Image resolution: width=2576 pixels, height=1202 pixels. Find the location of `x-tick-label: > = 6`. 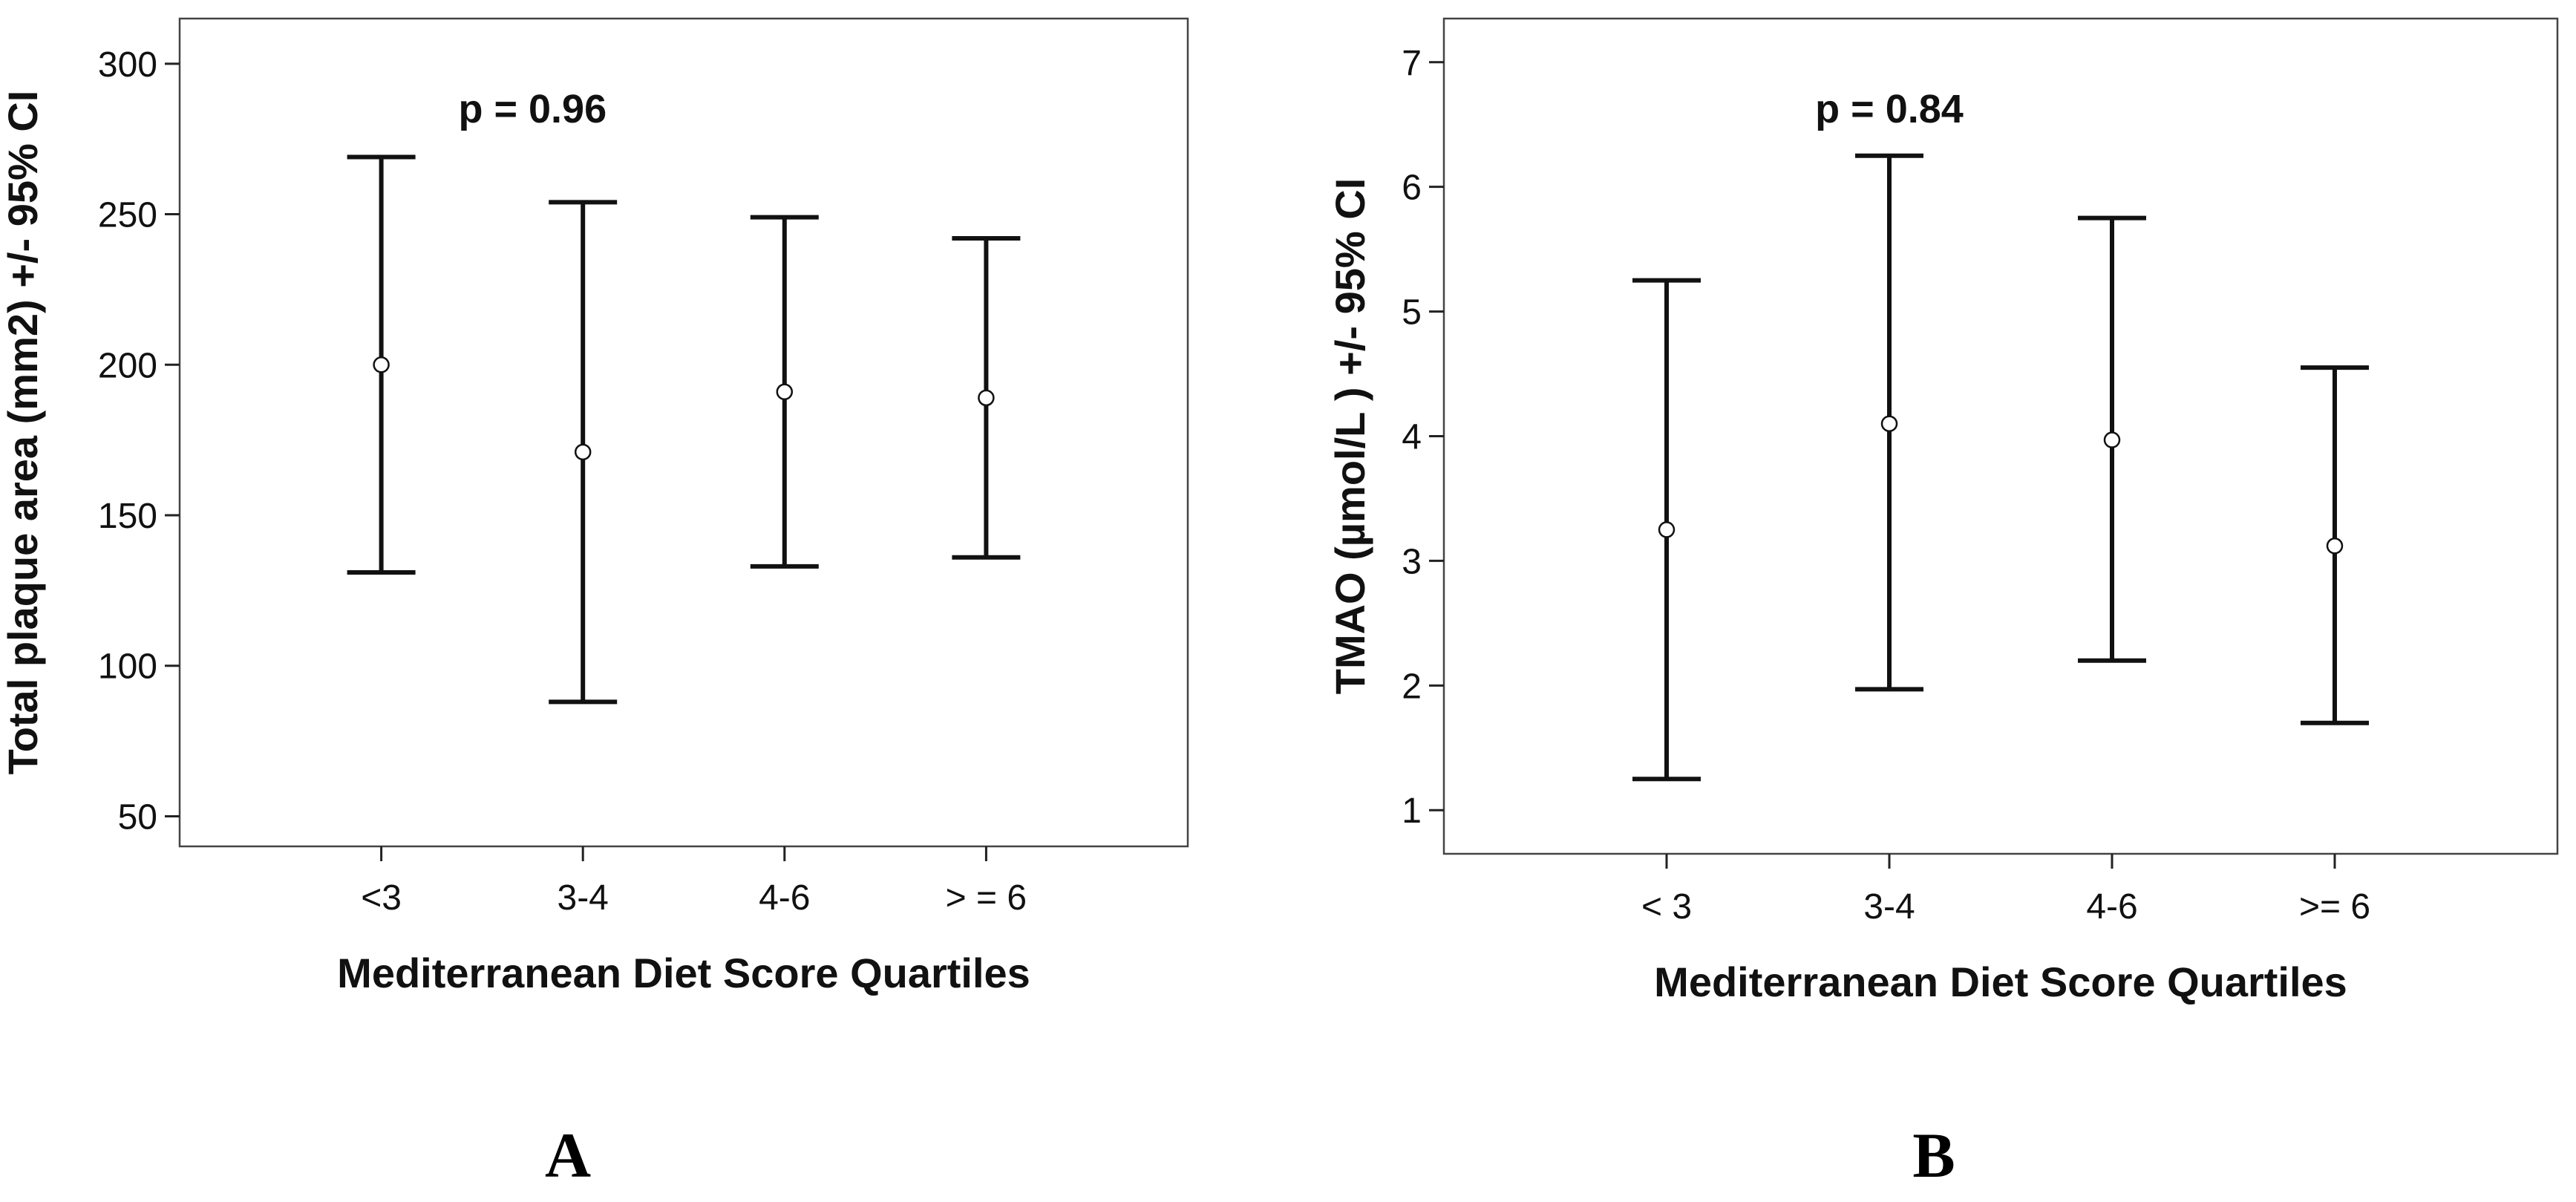

x-tick-label: > = 6 is located at coordinates (987, 898).